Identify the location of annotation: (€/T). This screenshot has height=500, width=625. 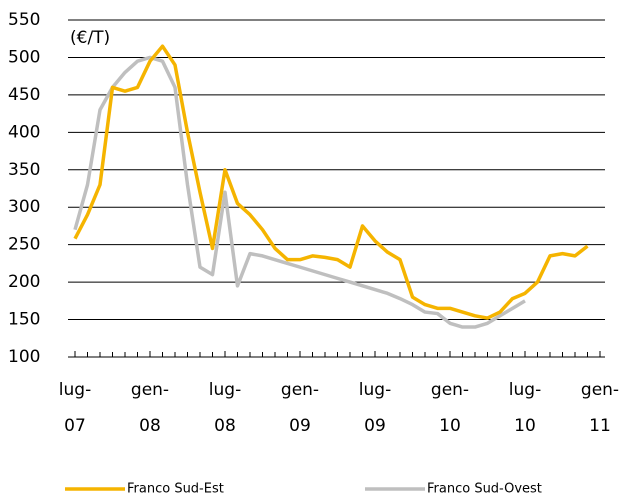
(90, 38).